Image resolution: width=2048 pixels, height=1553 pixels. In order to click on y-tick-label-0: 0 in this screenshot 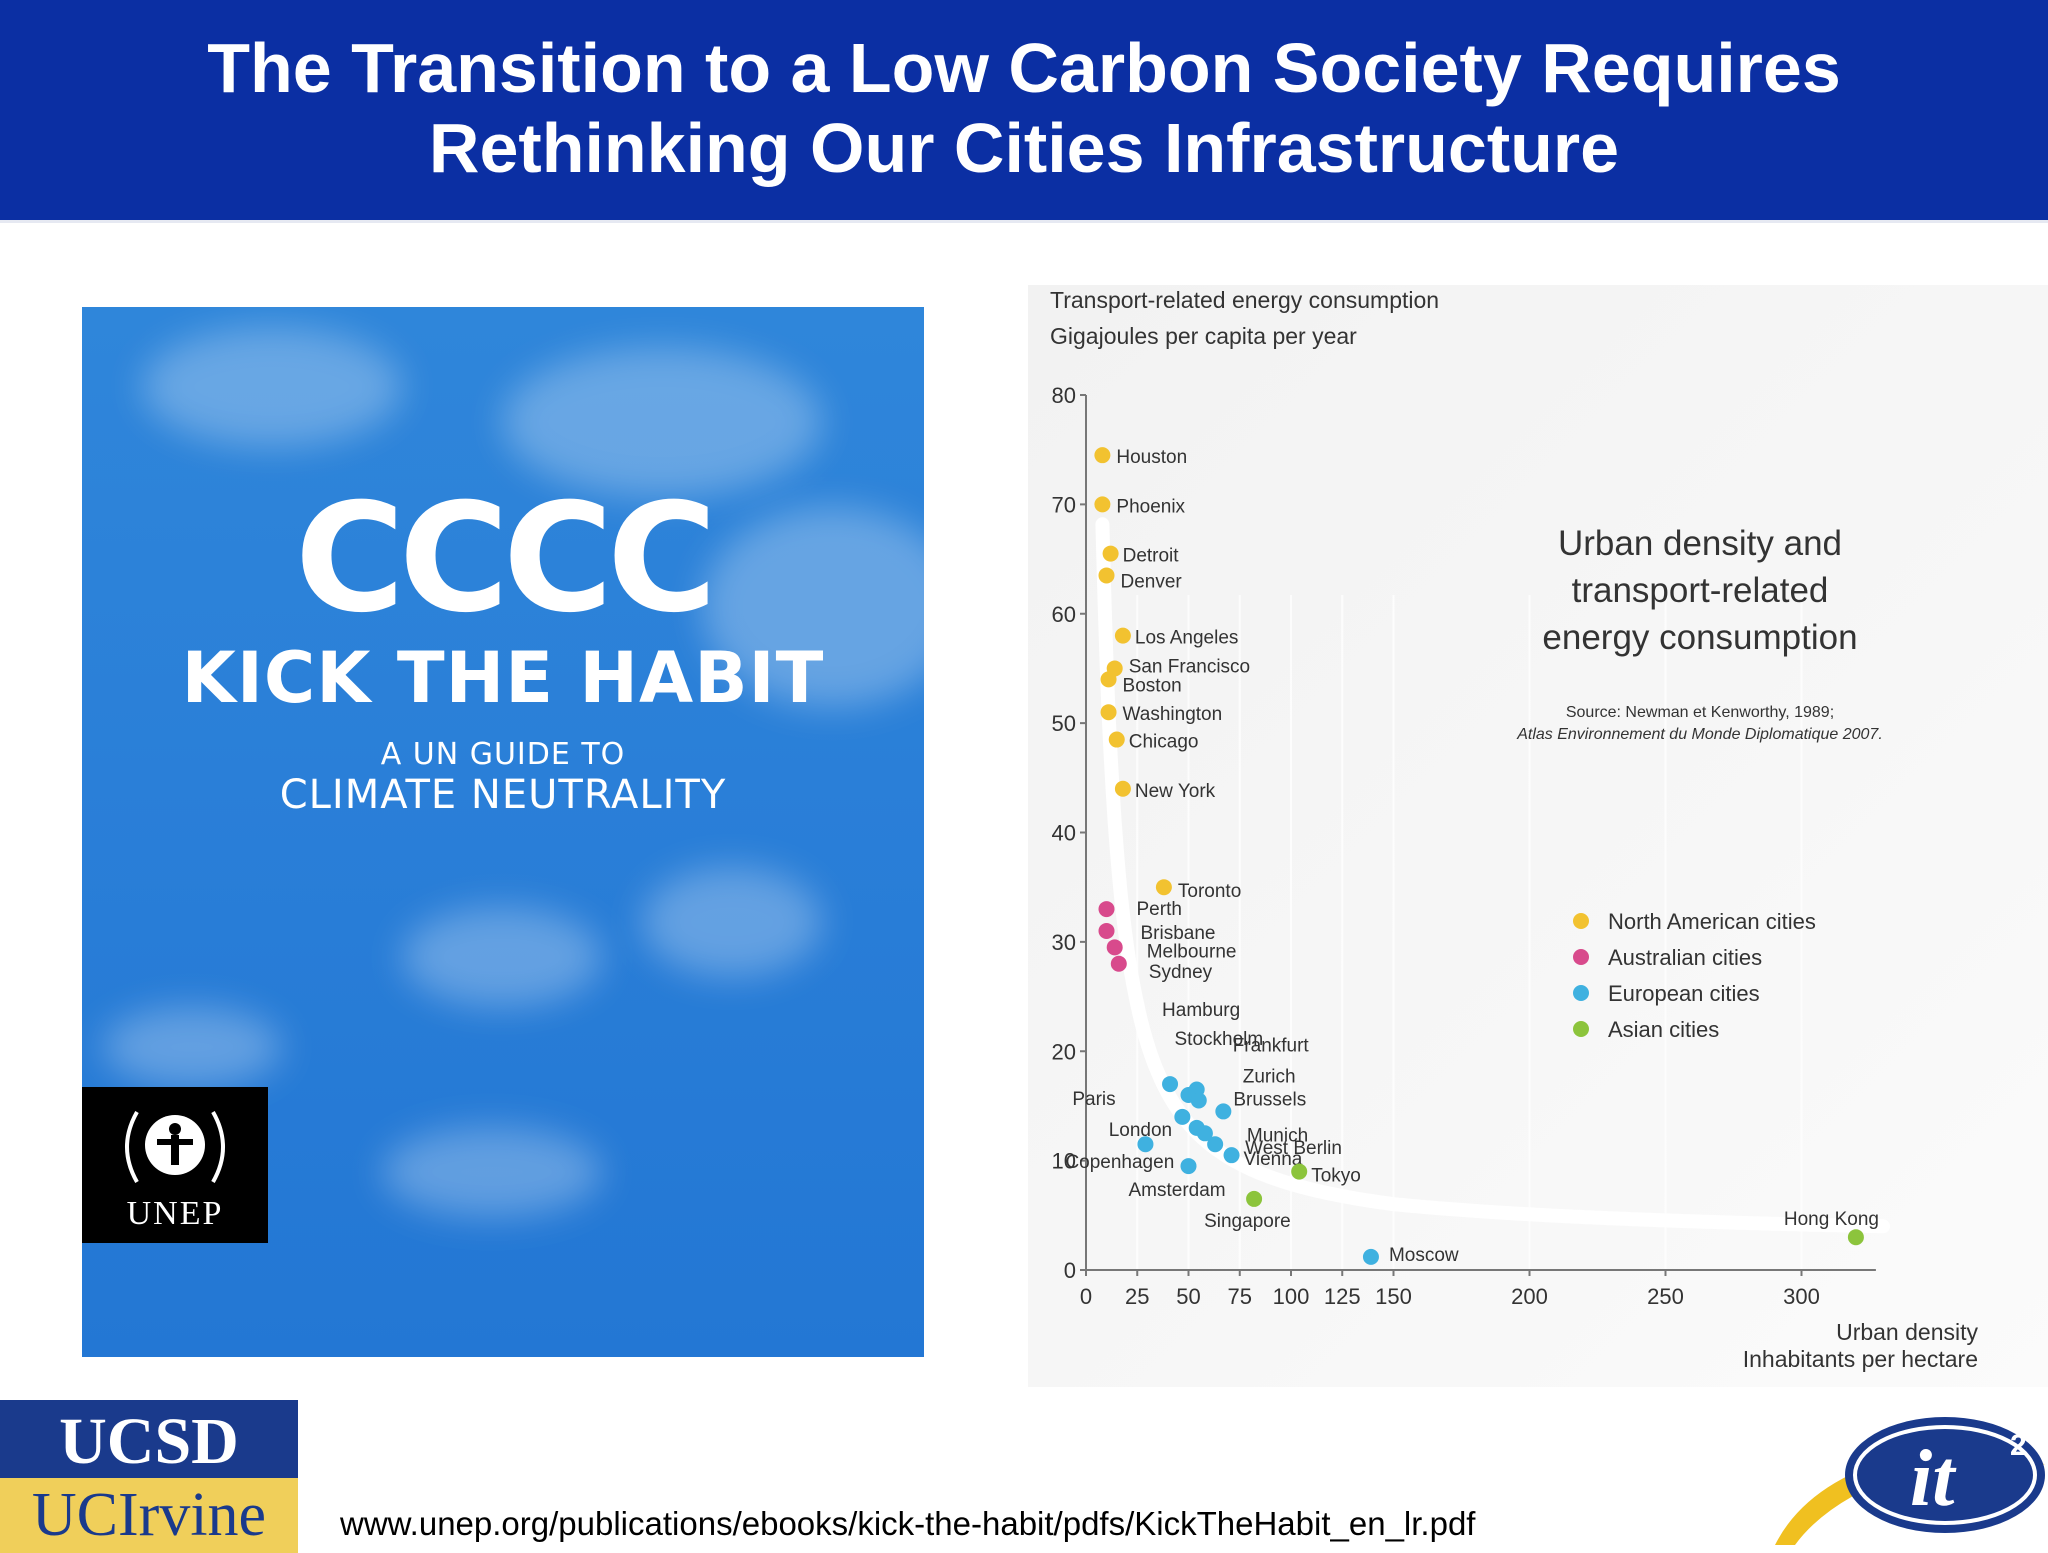, I will do `click(1070, 1270)`.